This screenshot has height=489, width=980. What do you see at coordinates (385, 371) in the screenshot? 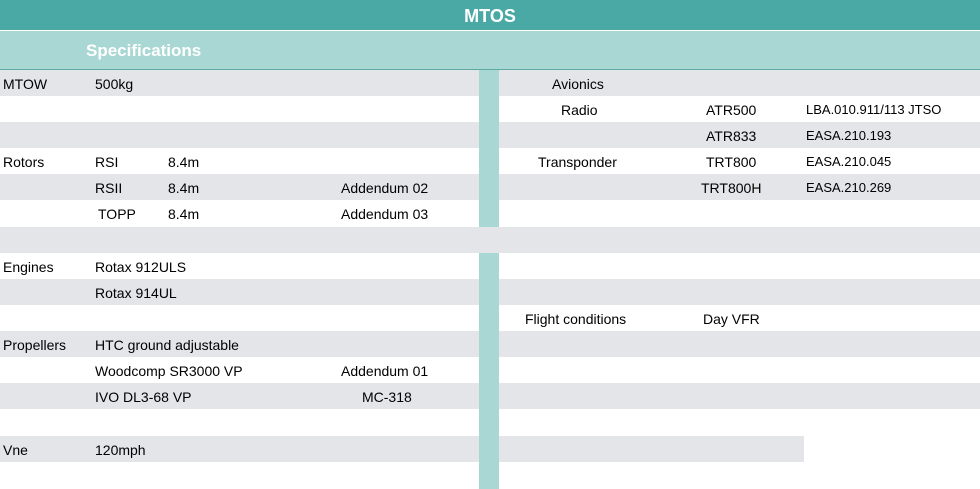
I see `propeller-note: Addendum 01` at bounding box center [385, 371].